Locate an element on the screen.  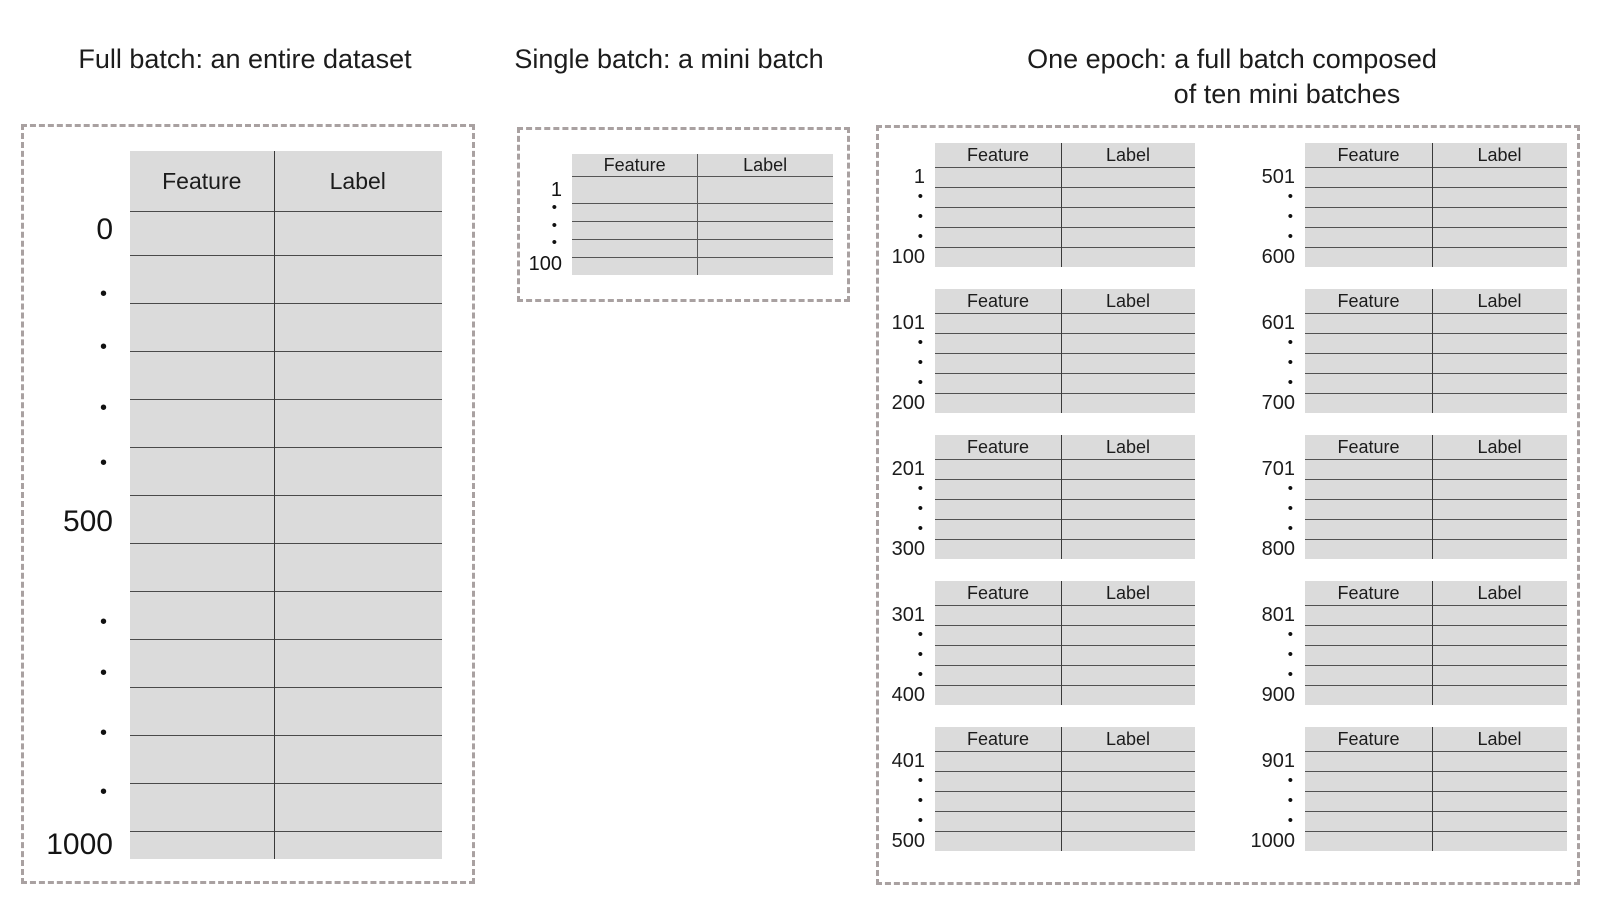
single-batch-table: Feature Label is located at coordinates (702, 214).